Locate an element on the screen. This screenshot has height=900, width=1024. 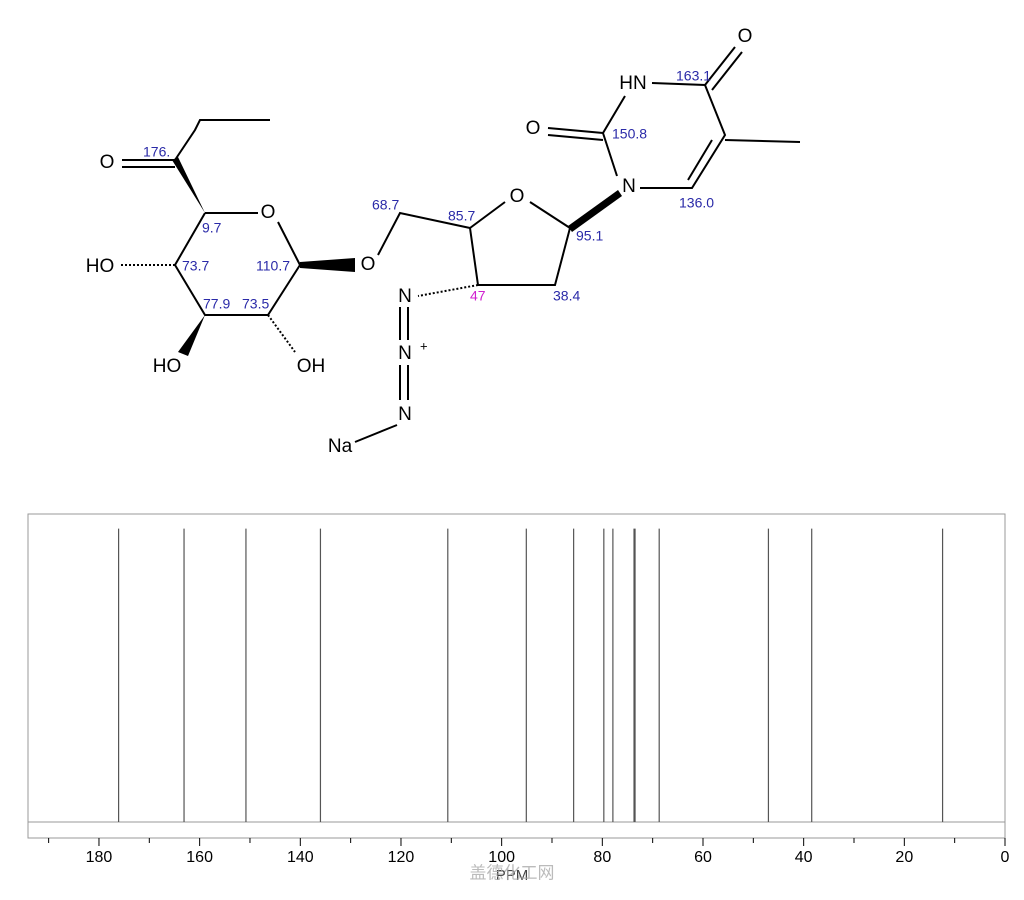
x-tick-label: 20 is located at coordinates (904, 857).